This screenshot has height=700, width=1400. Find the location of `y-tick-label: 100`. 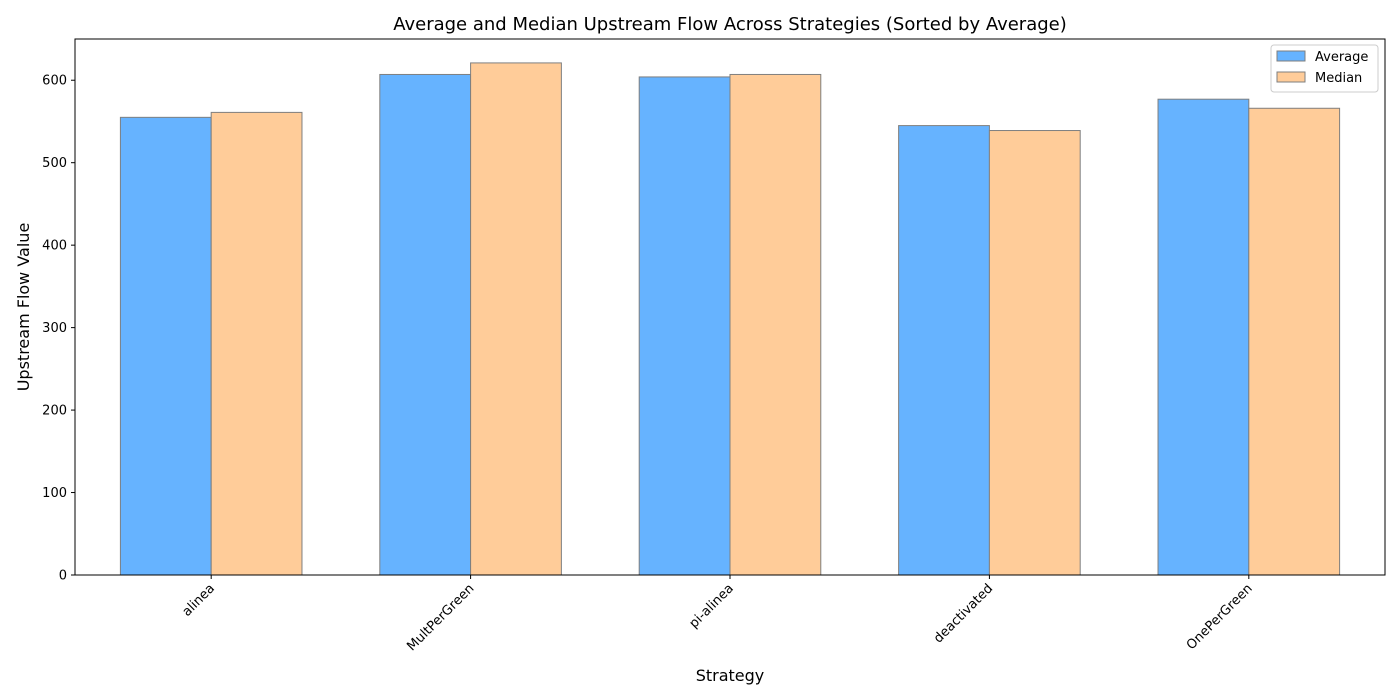

y-tick-label: 100 is located at coordinates (54, 493).